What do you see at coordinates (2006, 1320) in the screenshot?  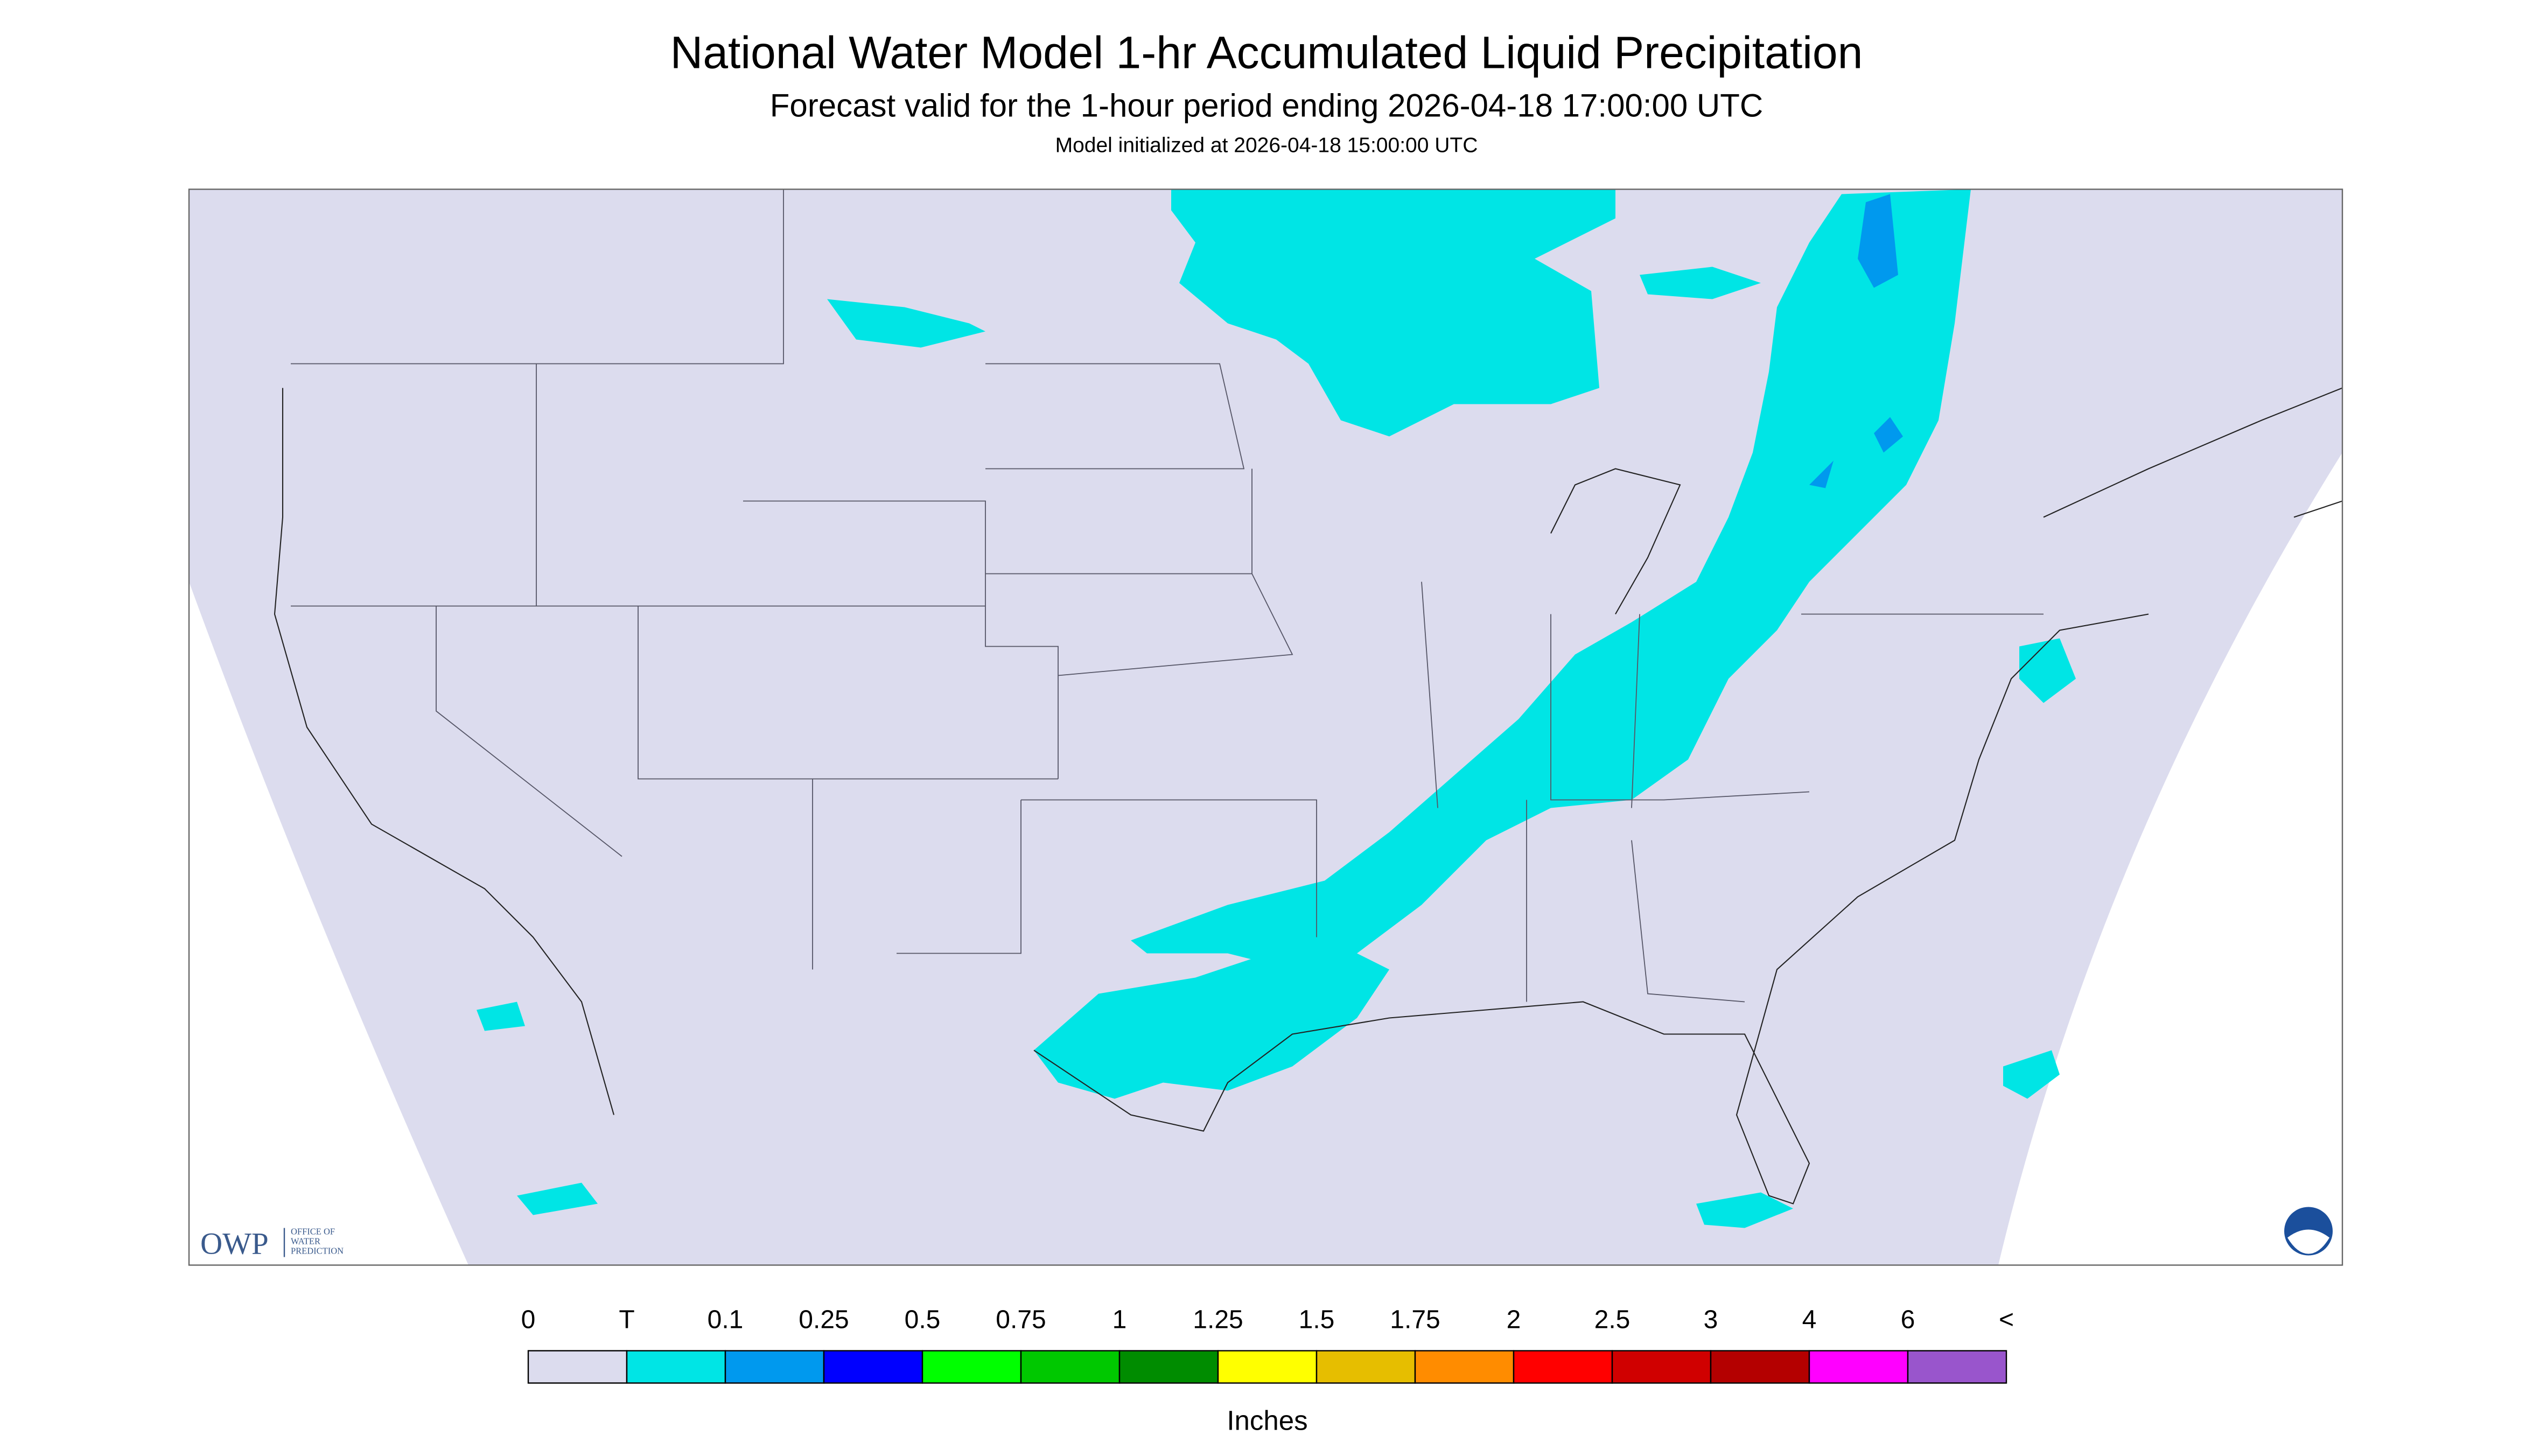 I see `legend-label: <` at bounding box center [2006, 1320].